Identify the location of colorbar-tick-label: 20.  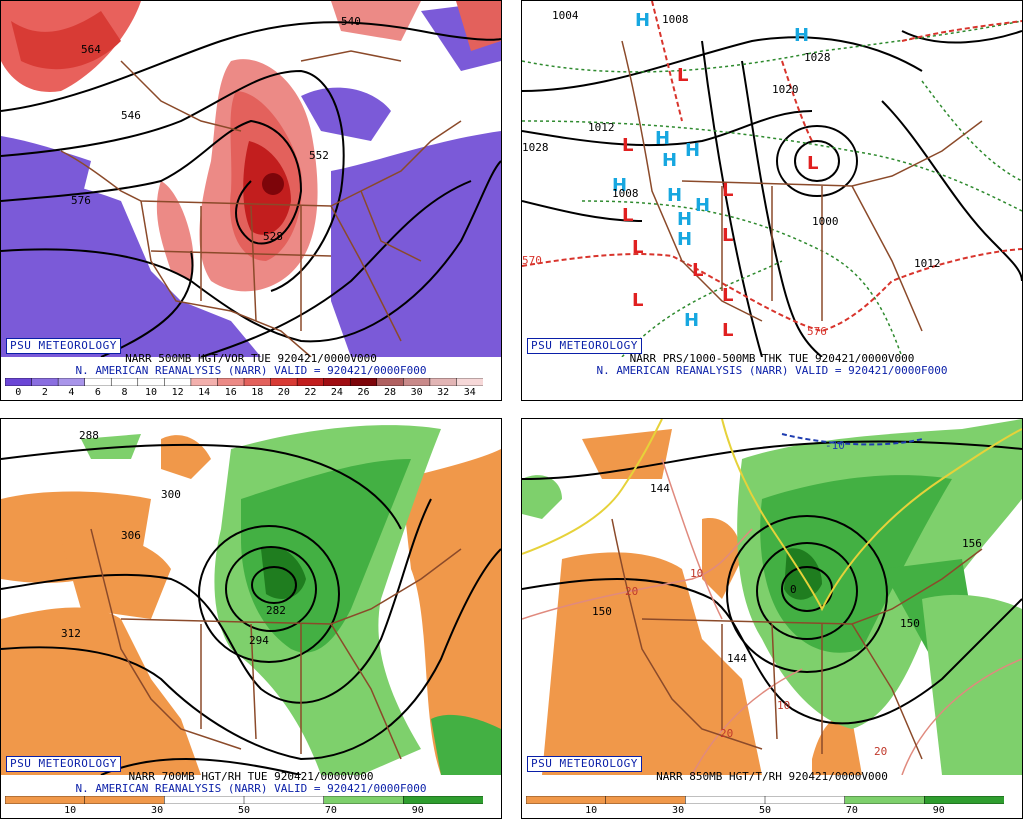
(283, 392).